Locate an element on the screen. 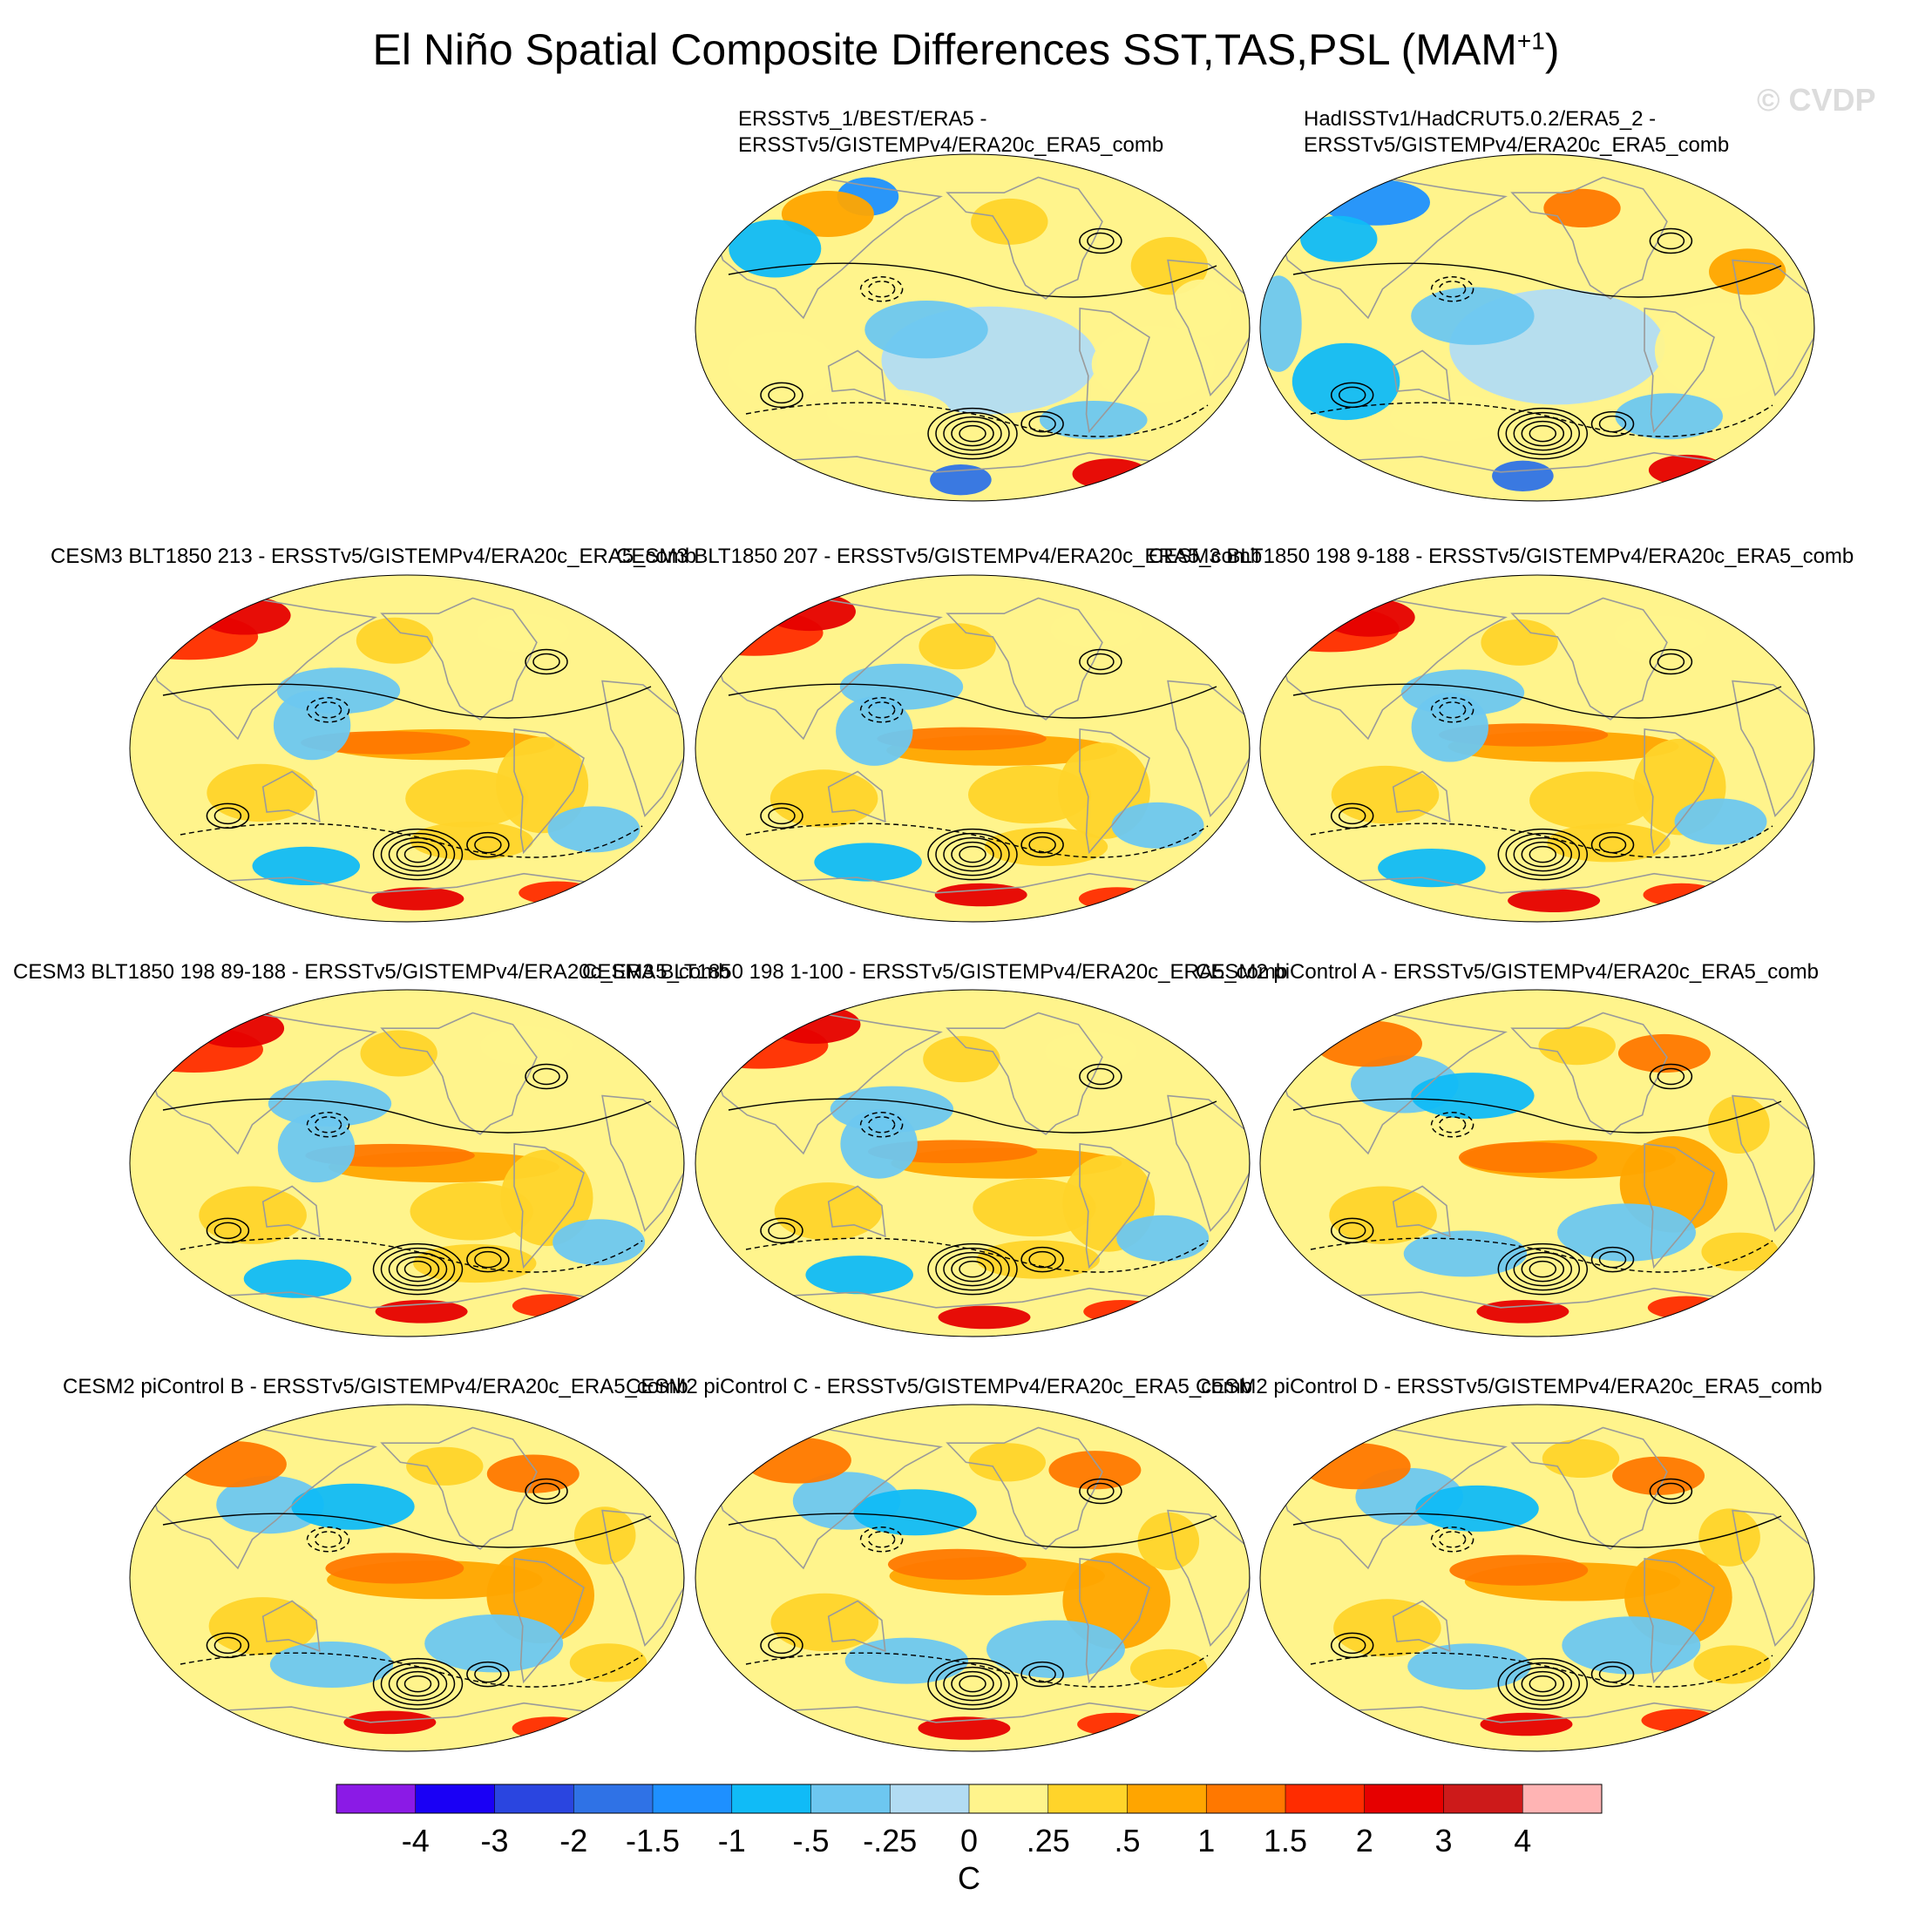 This screenshot has height=1909, width=1932. coastline-australia is located at coordinates (291, 1626).